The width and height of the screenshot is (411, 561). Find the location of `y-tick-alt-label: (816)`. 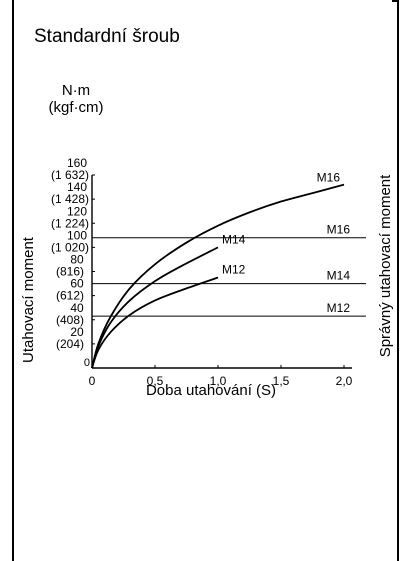

y-tick-alt-label: (816) is located at coordinates (70, 272).